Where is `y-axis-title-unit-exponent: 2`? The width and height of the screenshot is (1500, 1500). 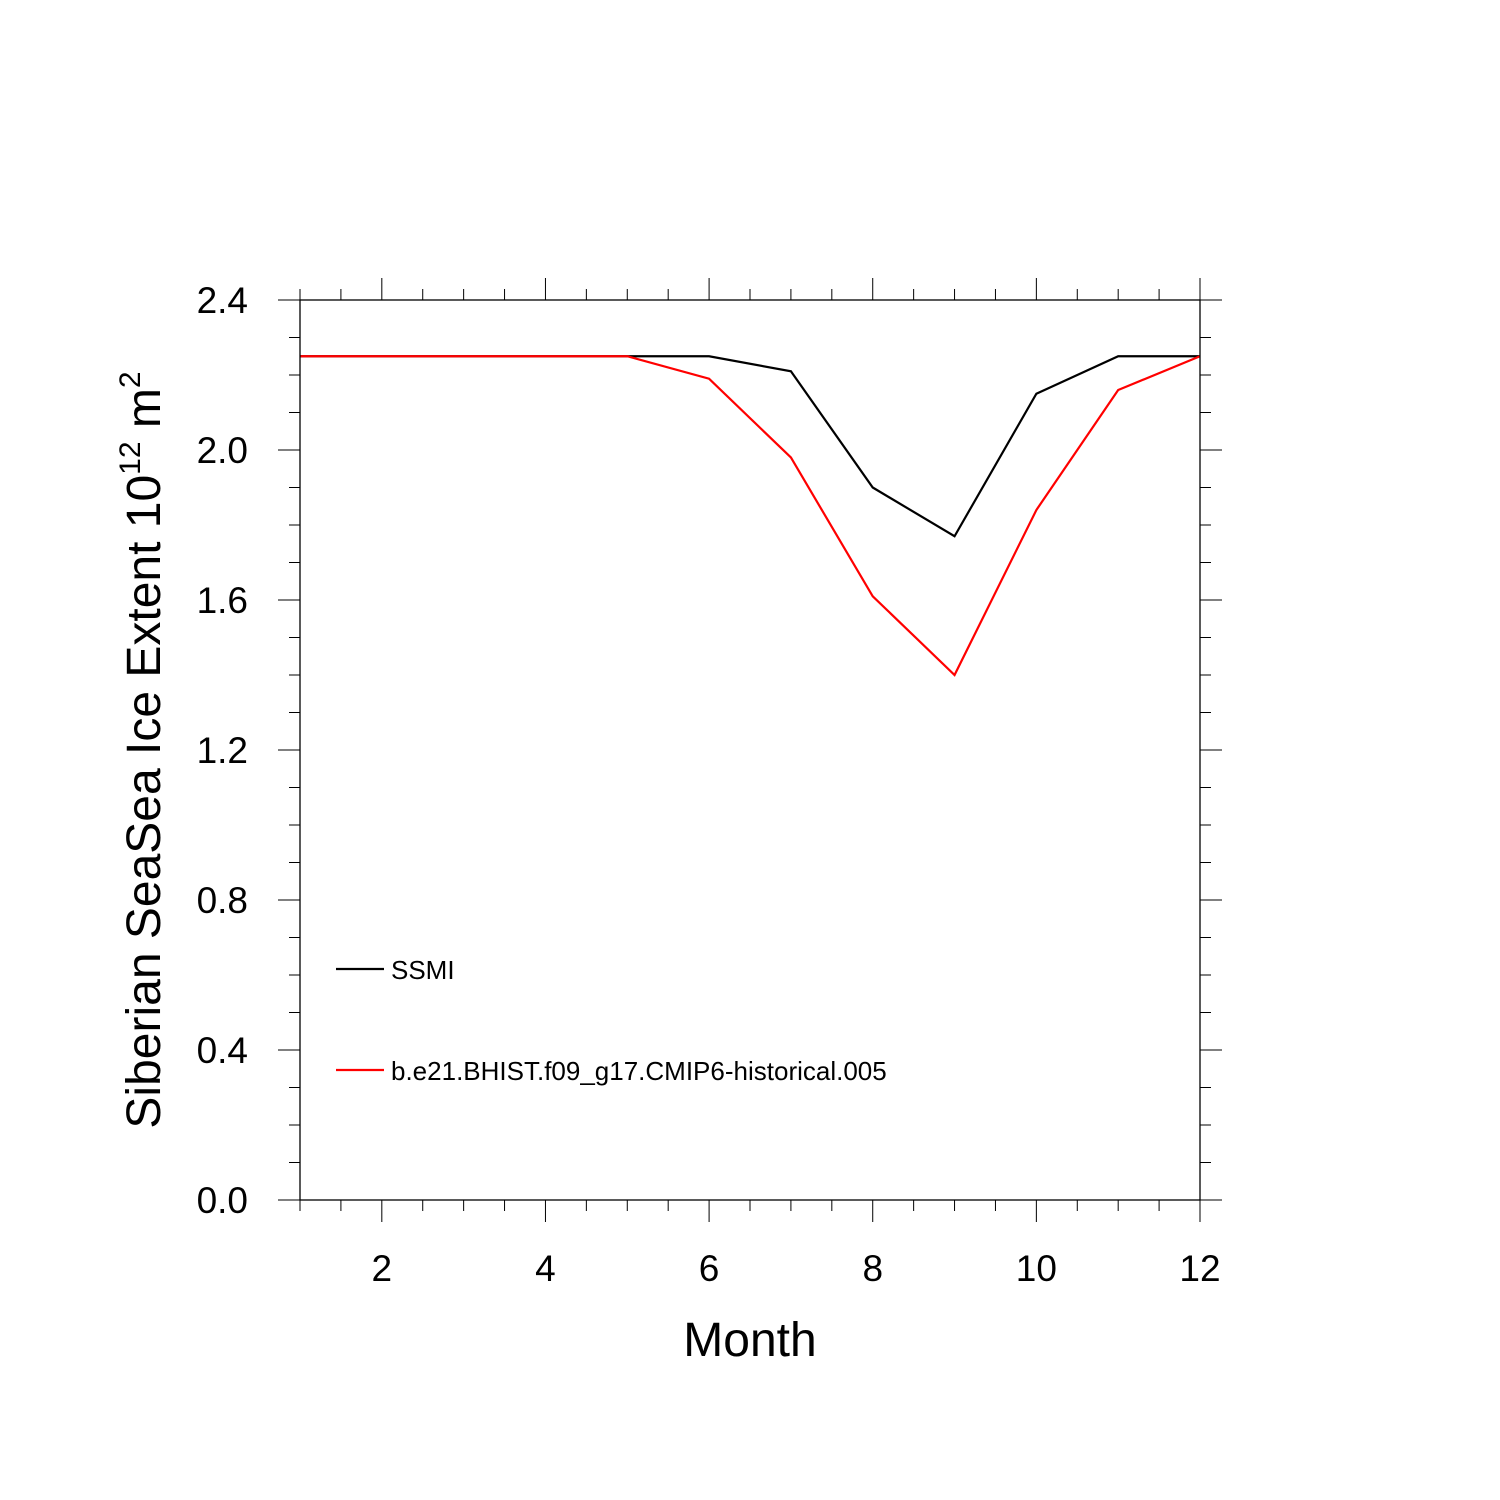
y-axis-title-unit-exponent: 2 is located at coordinates (130, 379).